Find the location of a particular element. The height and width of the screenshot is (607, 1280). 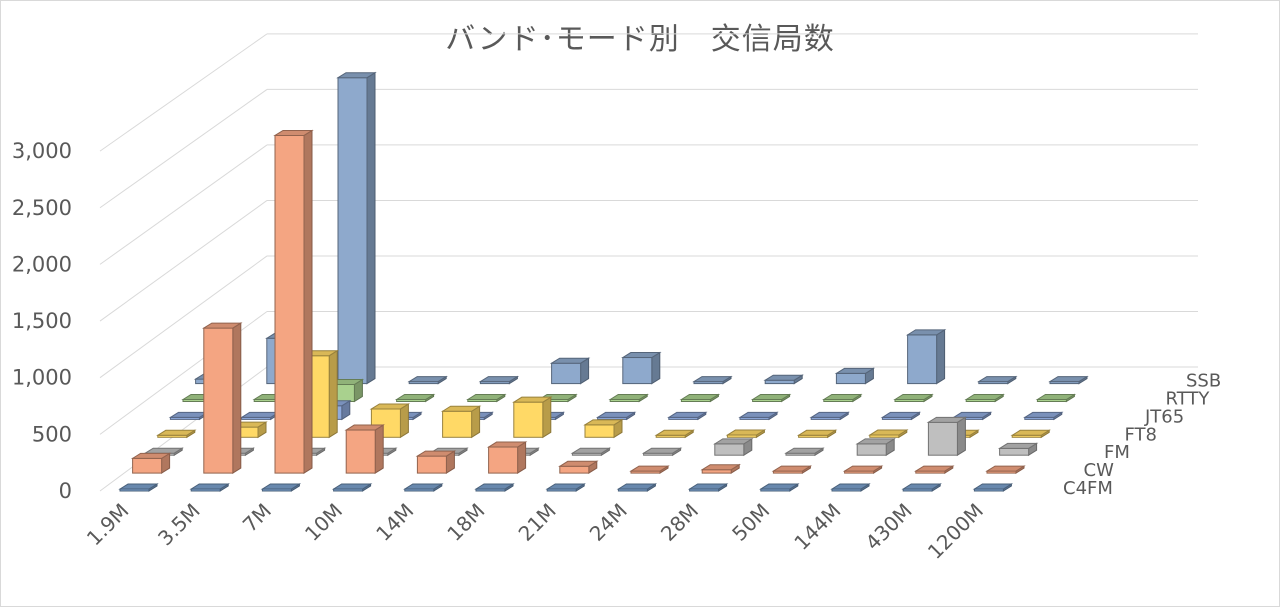

bar-cw-3.5M is located at coordinates (222, 398).